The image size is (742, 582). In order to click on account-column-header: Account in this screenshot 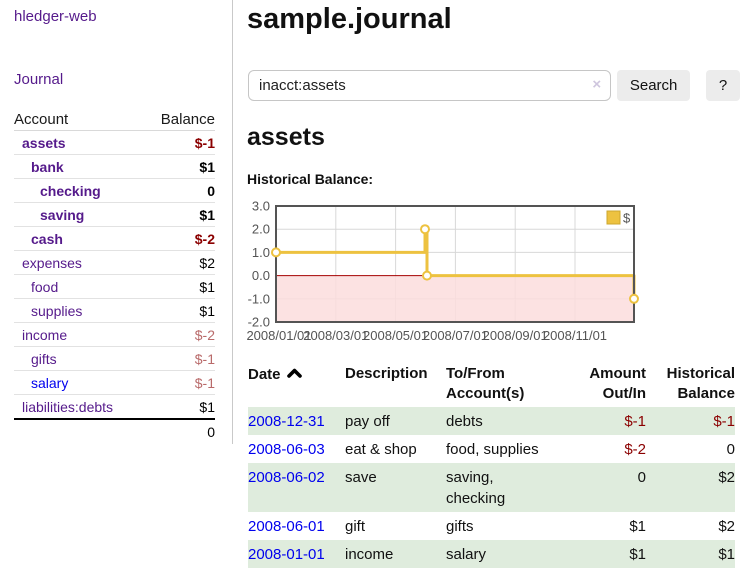, I will do `click(41, 119)`.